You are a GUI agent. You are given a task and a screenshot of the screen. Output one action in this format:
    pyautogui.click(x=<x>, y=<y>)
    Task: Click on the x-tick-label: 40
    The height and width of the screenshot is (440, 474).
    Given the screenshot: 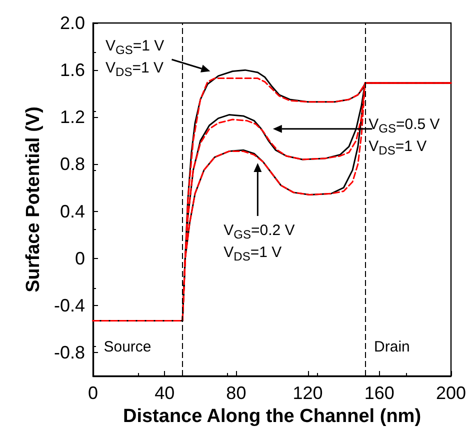 What is the action you would take?
    pyautogui.click(x=164, y=393)
    